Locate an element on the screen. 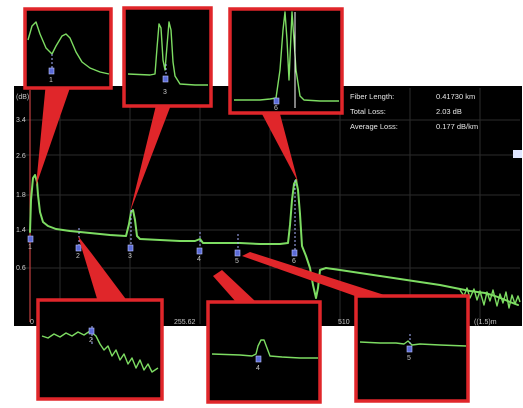 The height and width of the screenshot is (408, 523). x-tick-label: 255.62 is located at coordinates (185, 322).